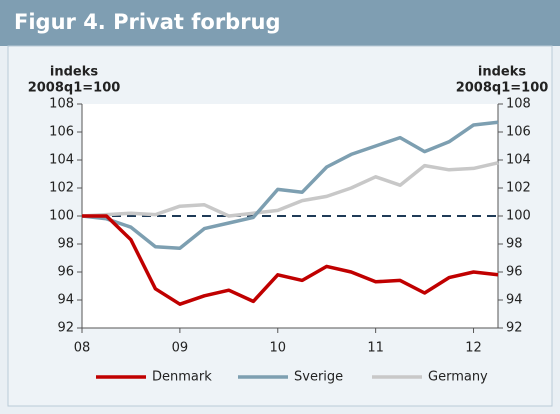 This screenshot has width=560, height=414. Describe the element at coordinates (147, 22) in the screenshot. I see `chart-title: Figur 4. Privat forbrug` at that location.